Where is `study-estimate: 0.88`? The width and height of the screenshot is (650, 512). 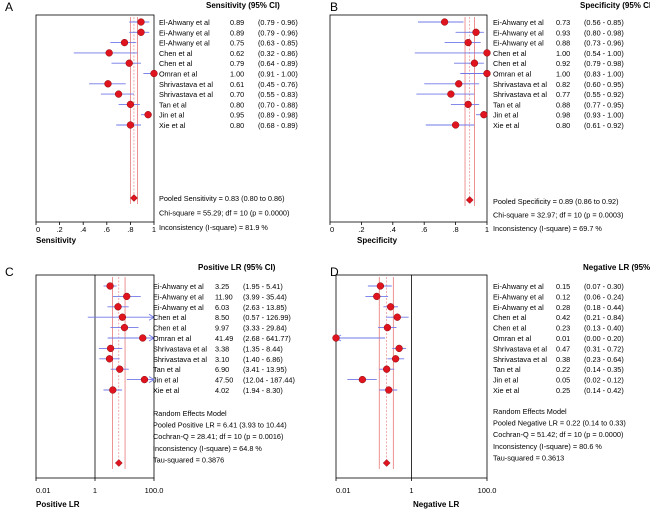
study-estimate: 0.88 is located at coordinates (563, 104).